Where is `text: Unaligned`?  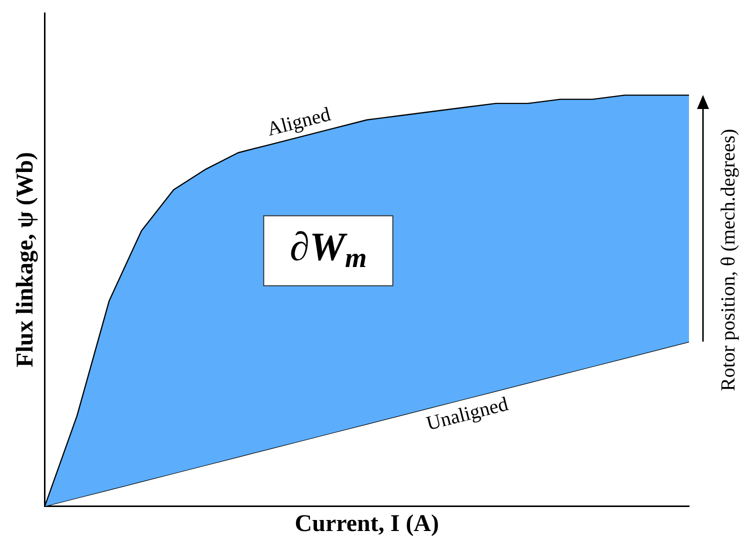 text: Unaligned is located at coordinates (467, 414).